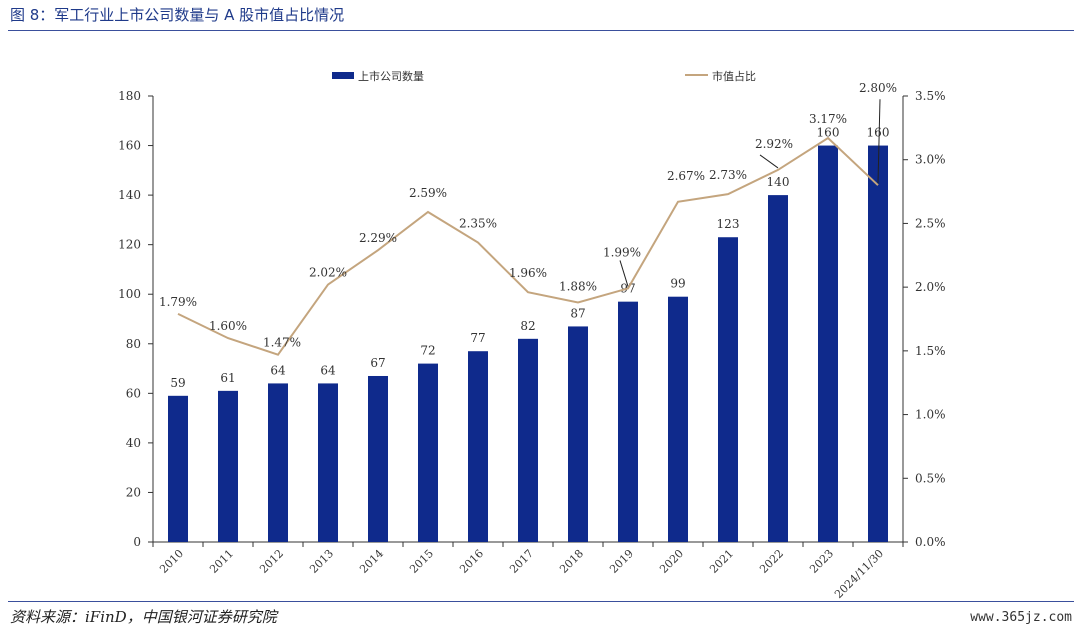 The height and width of the screenshot is (631, 1080). Describe the element at coordinates (477, 338) in the screenshot. I see `bar-value-label: 77` at that location.